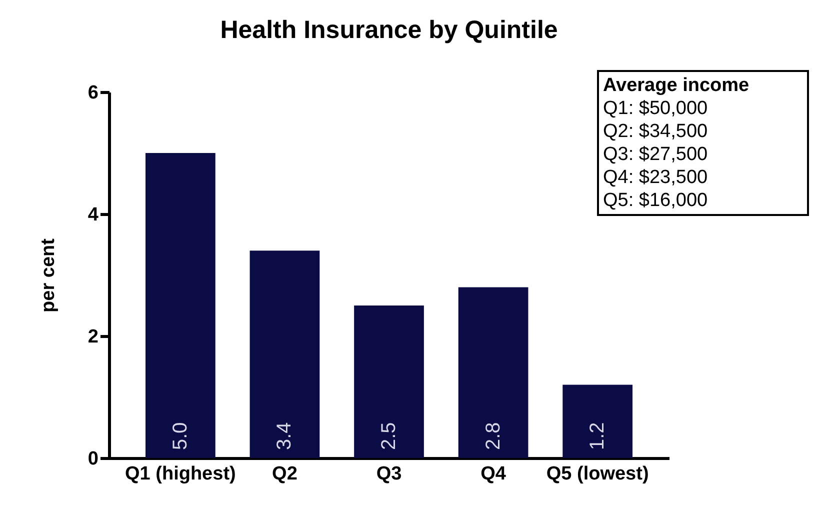 This screenshot has width=815, height=506. What do you see at coordinates (493, 436) in the screenshot?
I see `data-label: 2.8` at bounding box center [493, 436].